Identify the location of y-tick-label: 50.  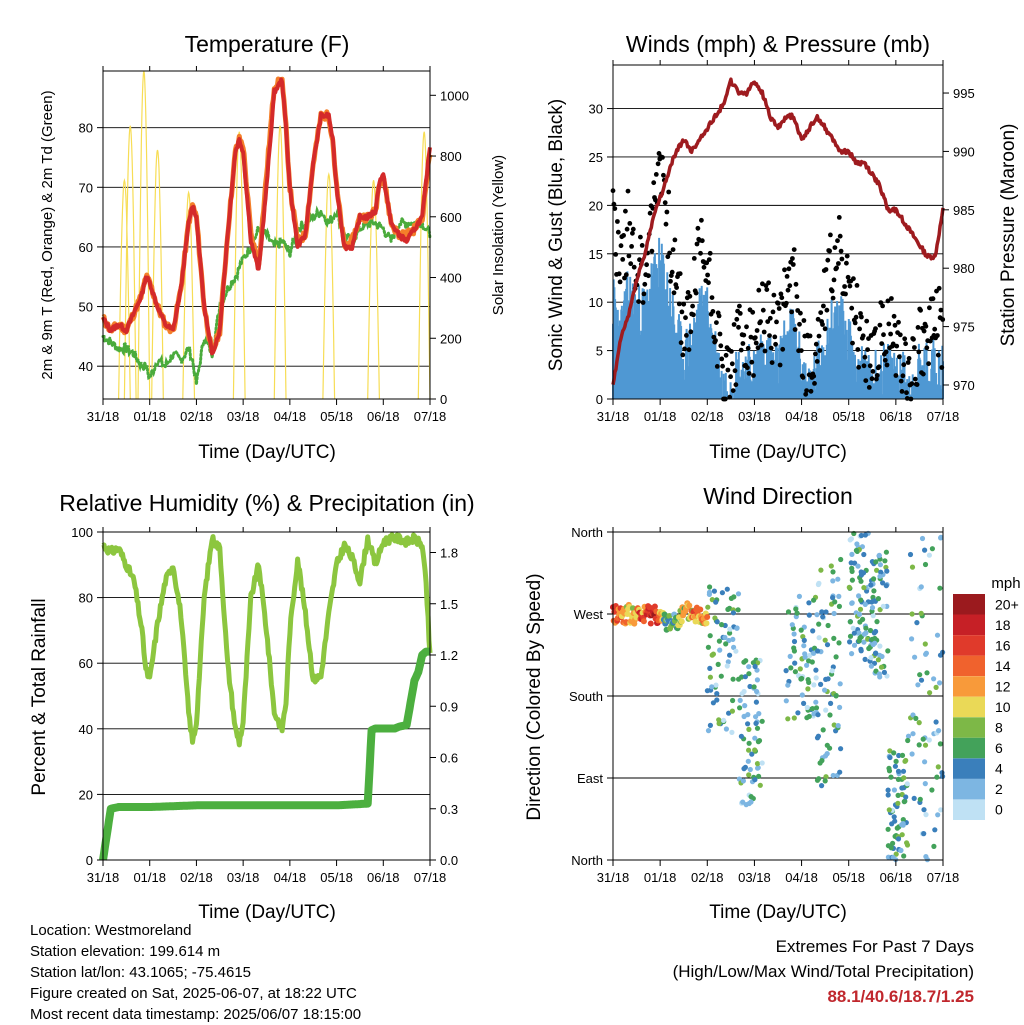
(86, 307).